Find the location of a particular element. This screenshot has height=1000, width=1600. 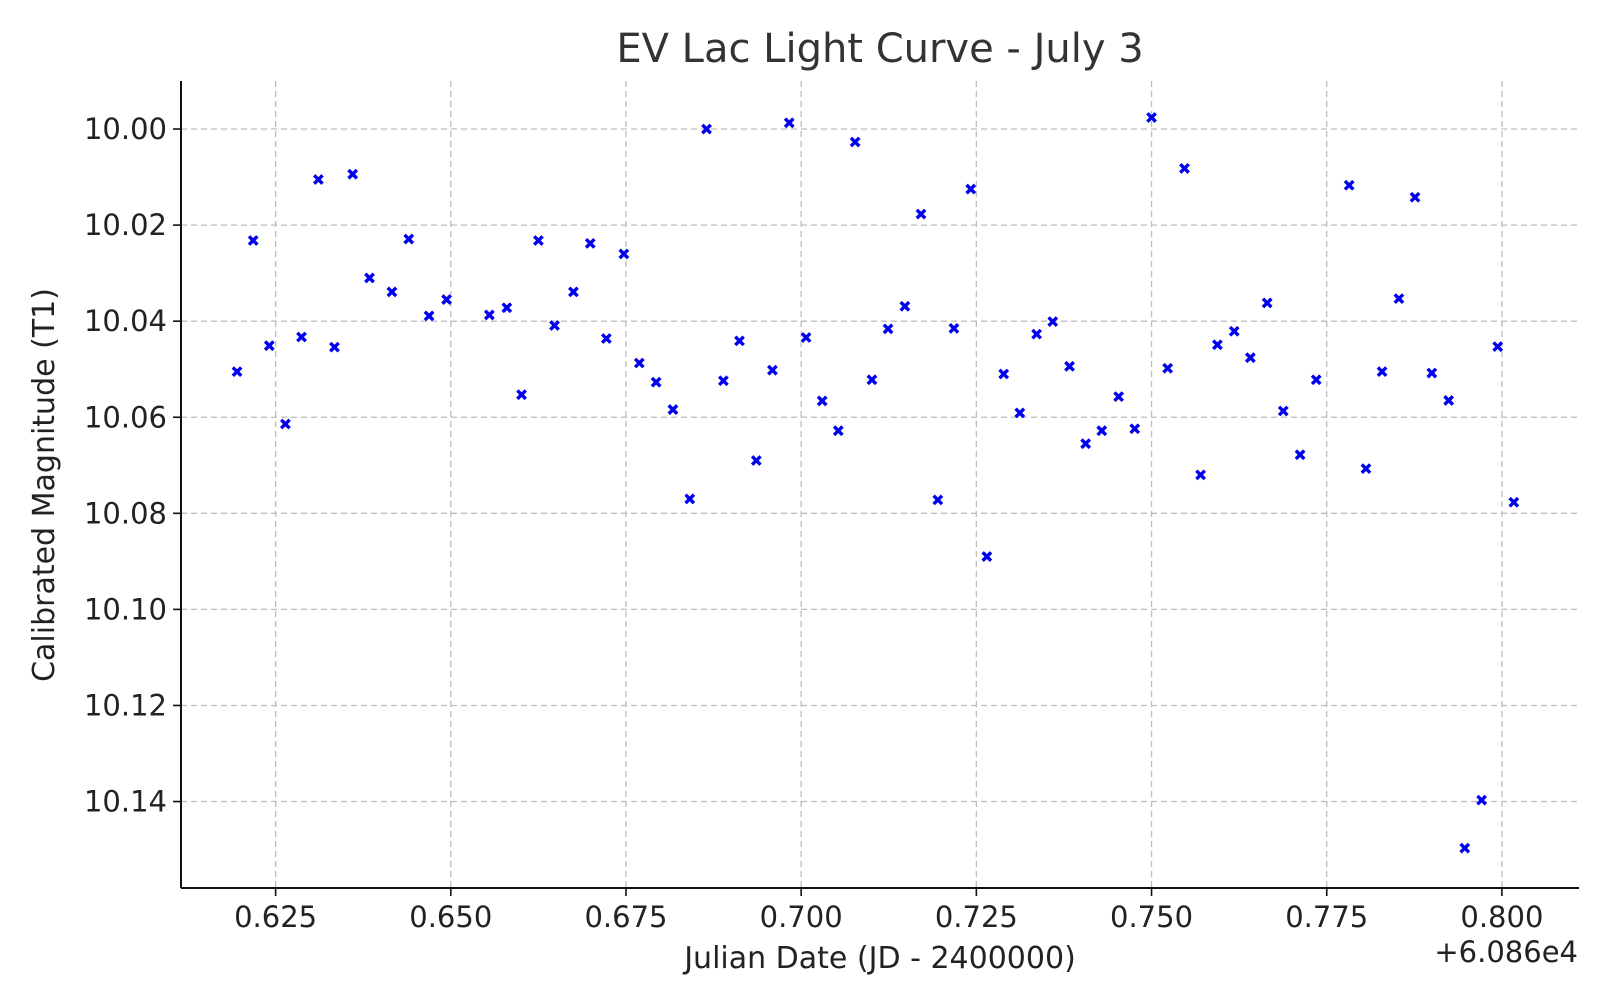

y-tick-label: 10.02 is located at coordinates (125, 225).